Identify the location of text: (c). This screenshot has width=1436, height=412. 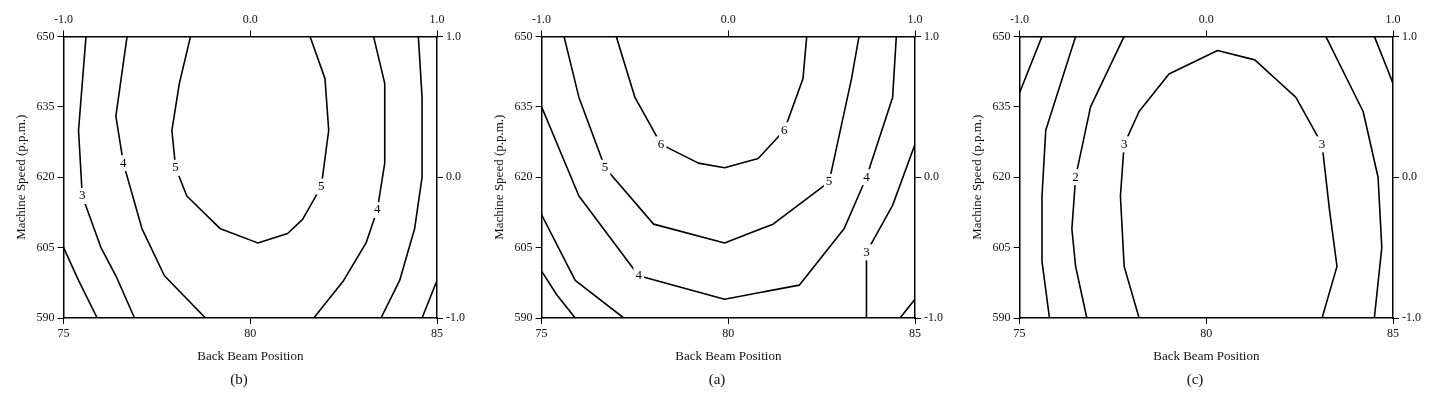
(1195, 379).